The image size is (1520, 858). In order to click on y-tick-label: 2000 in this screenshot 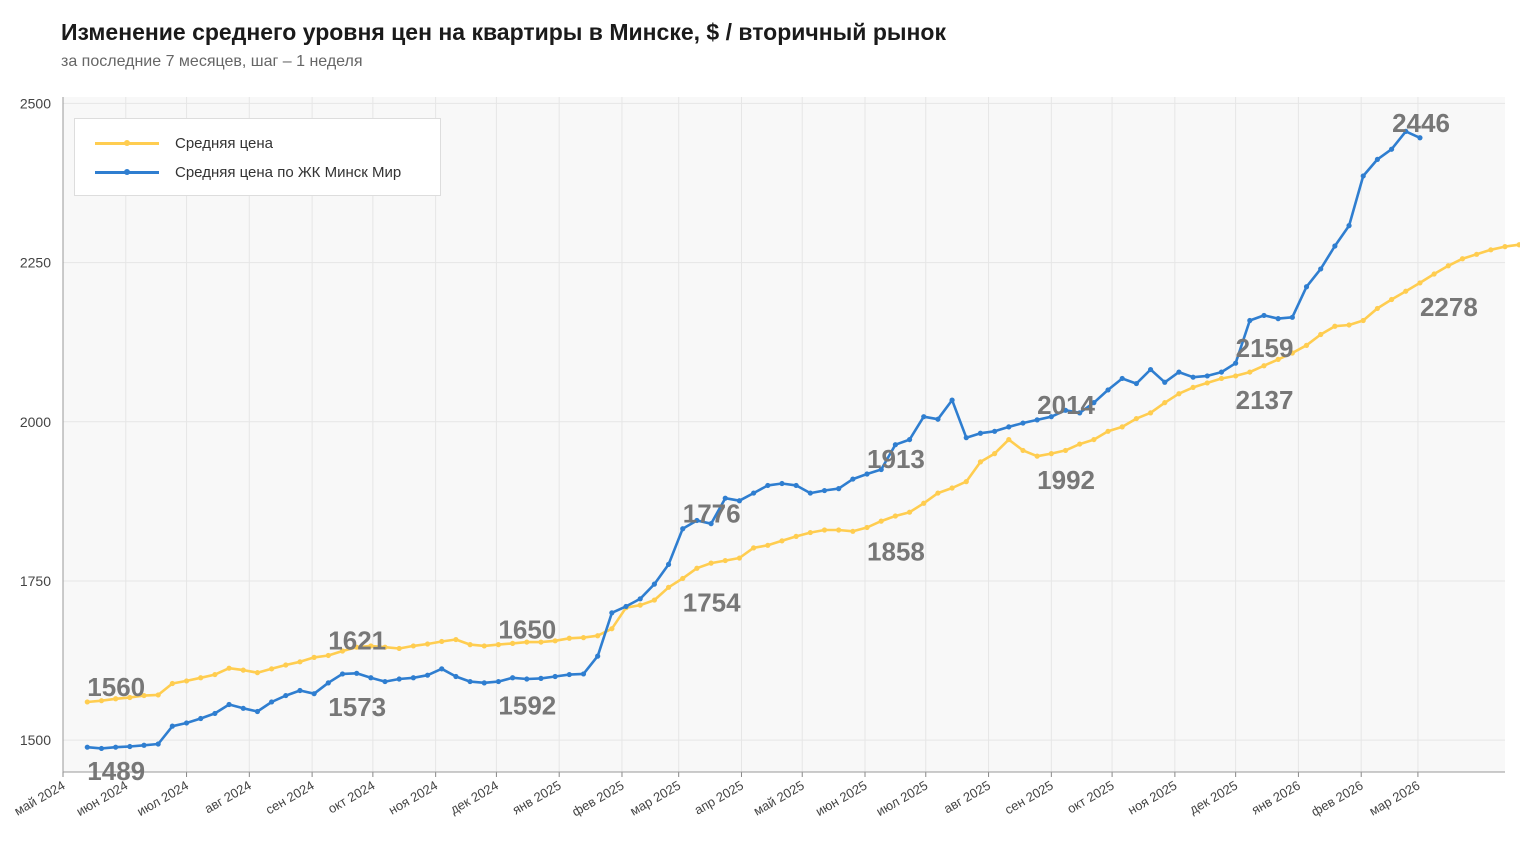, I will do `click(35, 422)`.